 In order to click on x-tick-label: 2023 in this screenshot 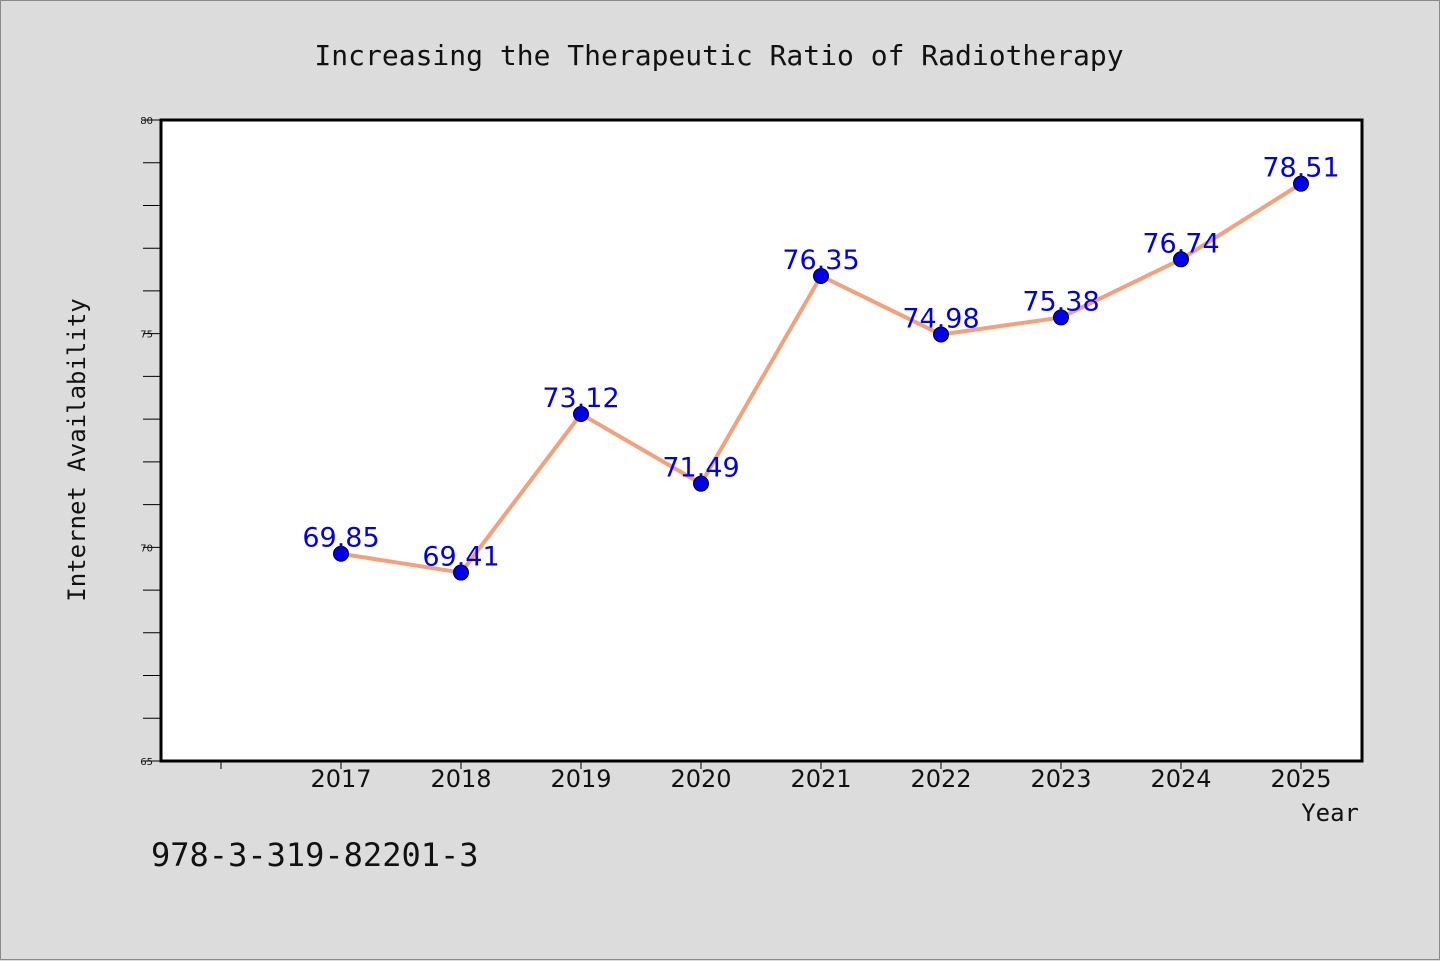, I will do `click(1060, 779)`.